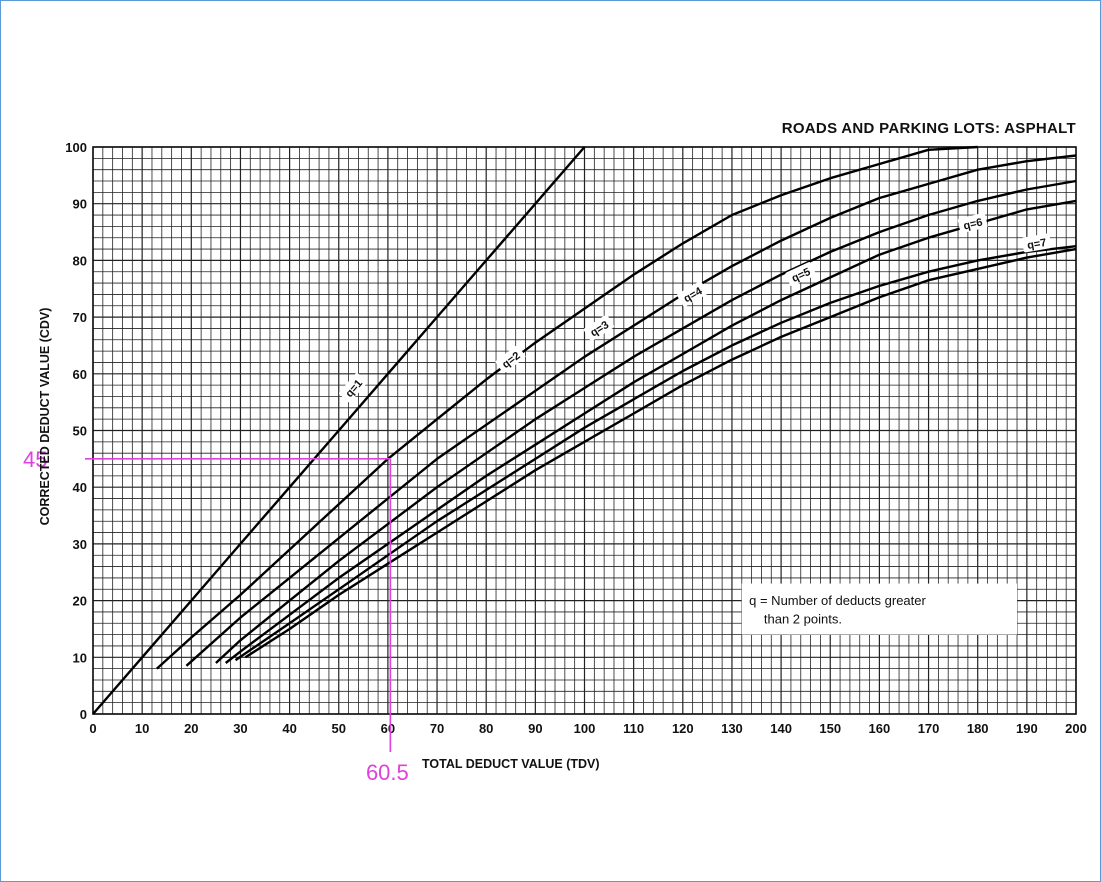  I want to click on x-tick-label: 60, so click(388, 728).